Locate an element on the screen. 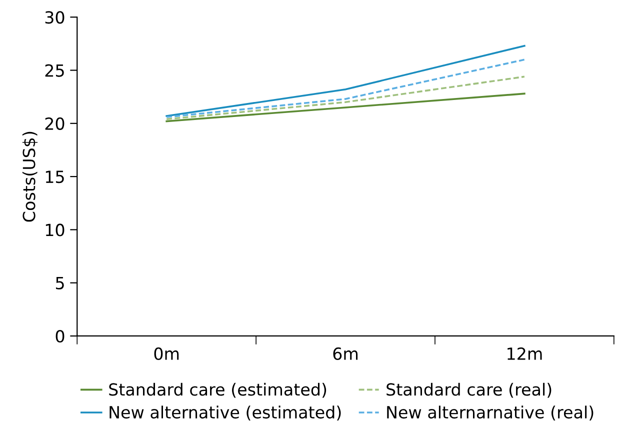  y-tick-label: 10 is located at coordinates (55, 230).